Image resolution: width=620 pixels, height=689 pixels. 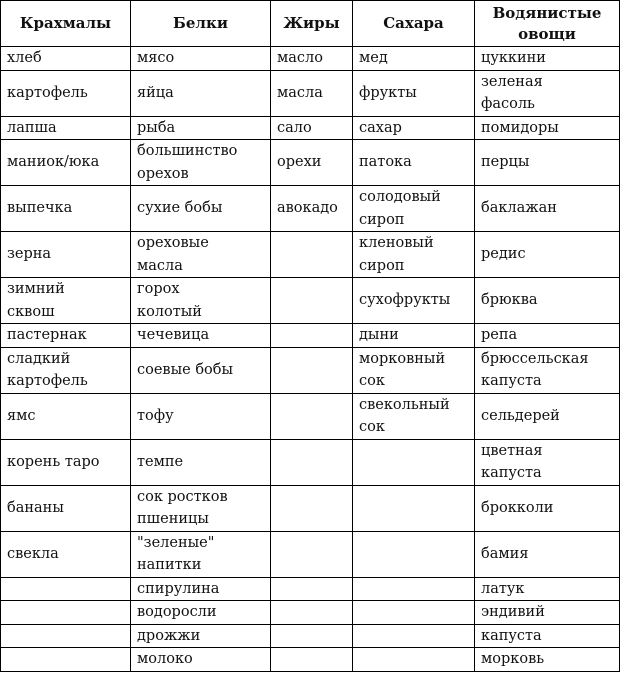 What do you see at coordinates (65, 23) in the screenshot?
I see `column-header-starches: Крахмалы` at bounding box center [65, 23].